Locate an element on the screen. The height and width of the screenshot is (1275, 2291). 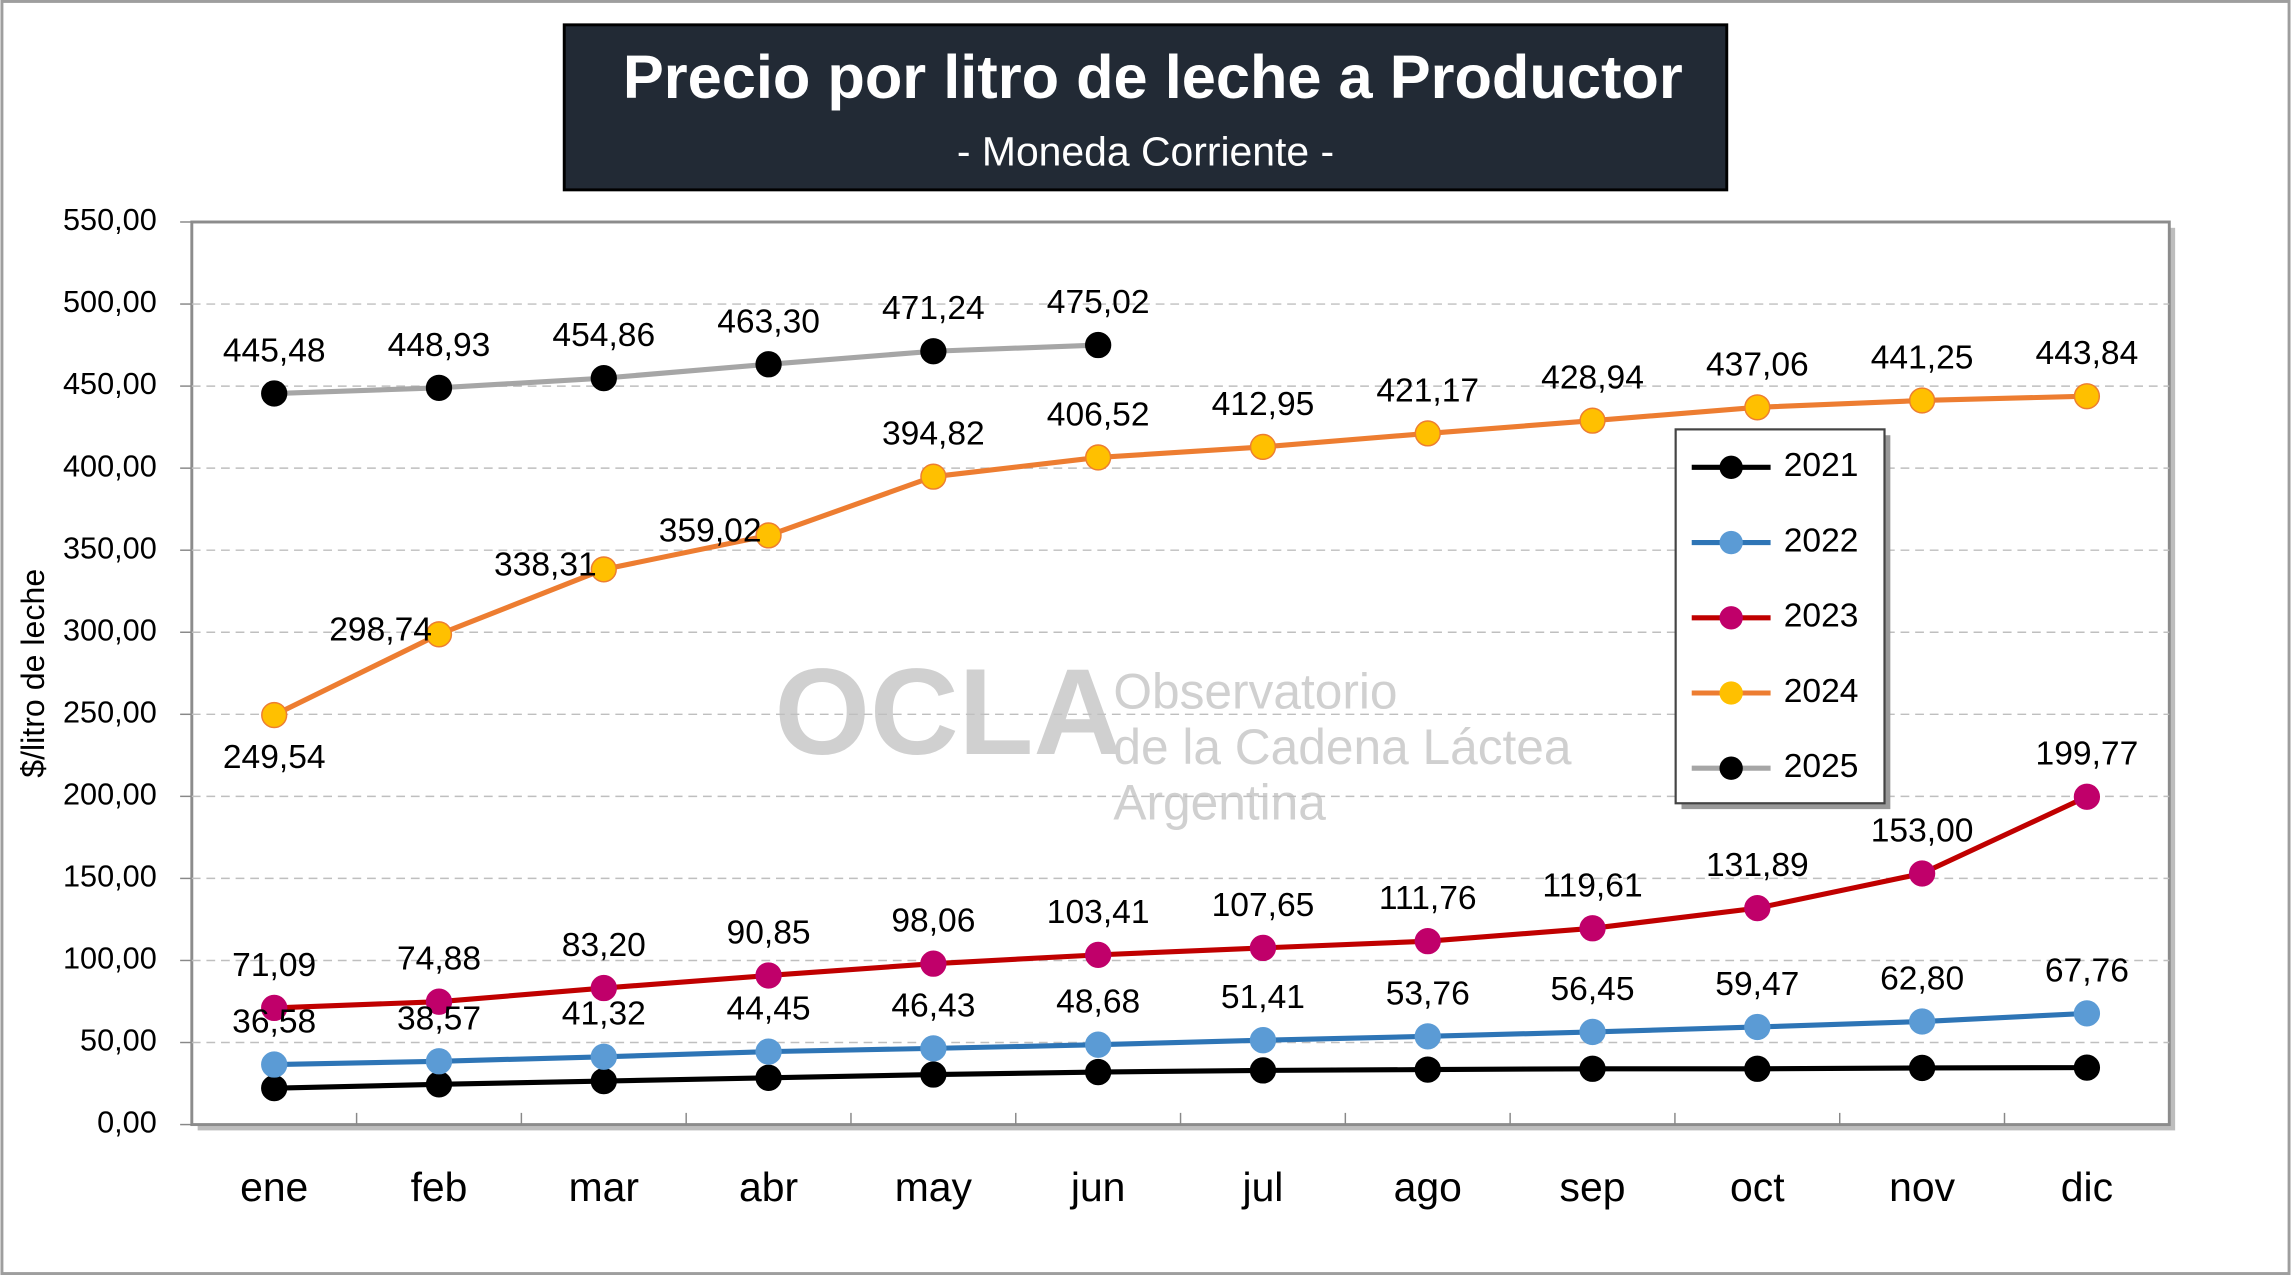
watermark-text: Argentina is located at coordinates (1219, 802).